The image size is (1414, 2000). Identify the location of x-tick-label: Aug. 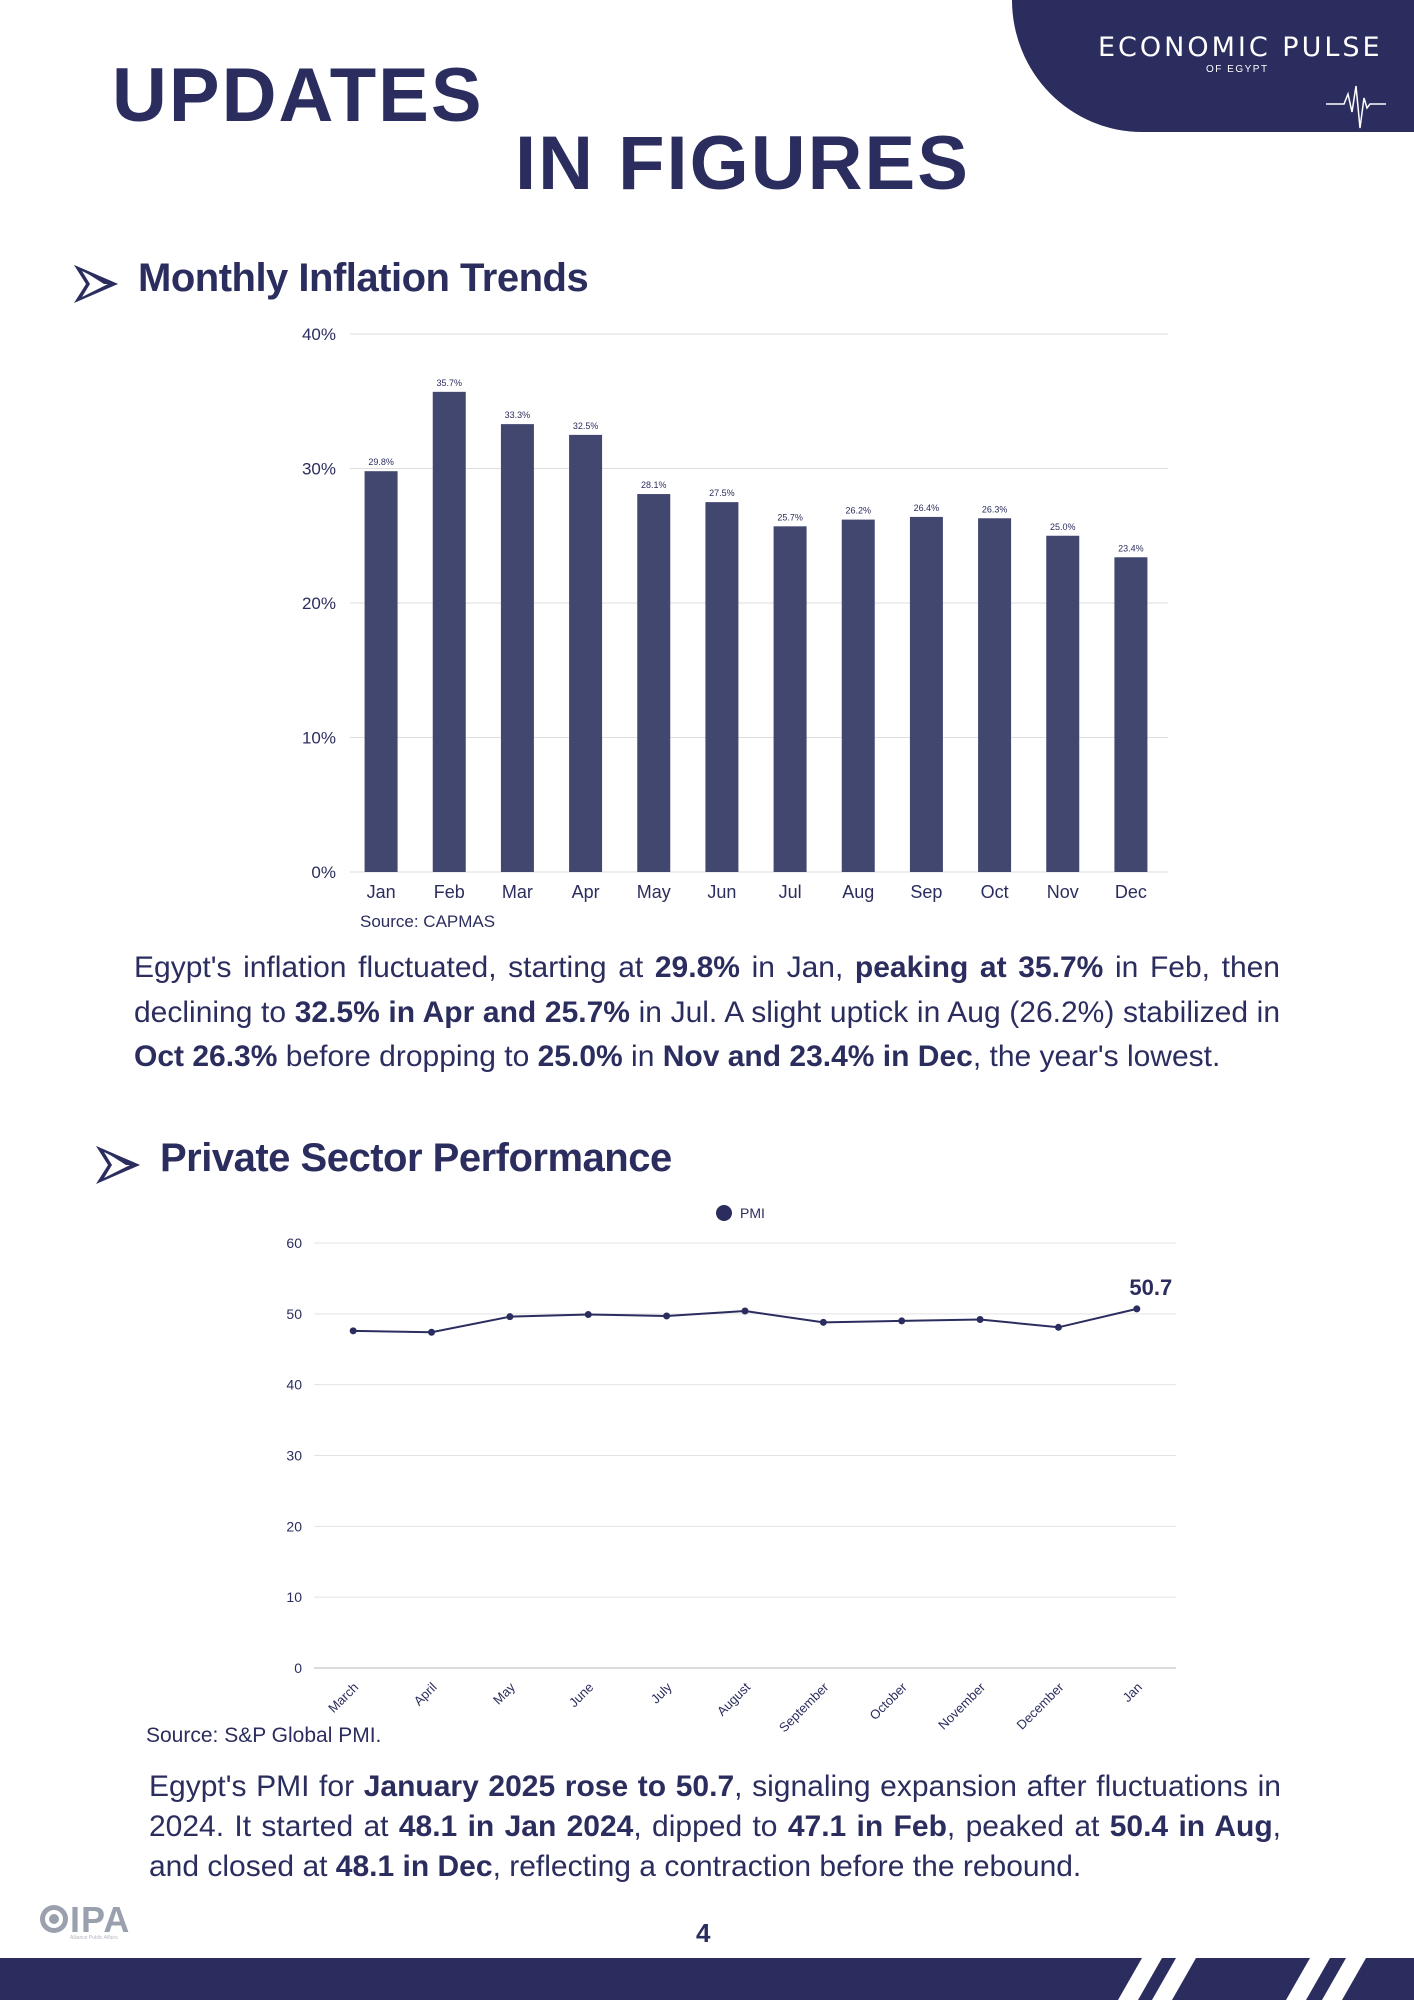
(858, 892).